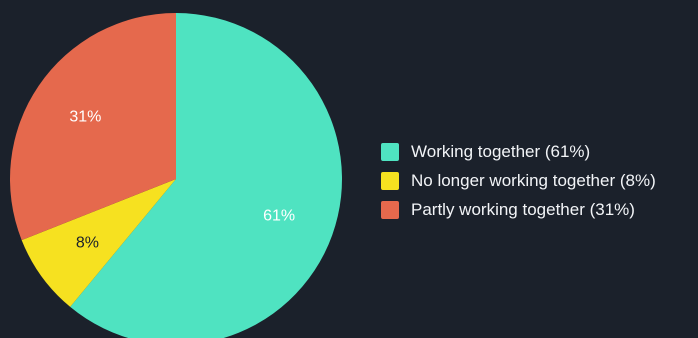  I want to click on legend-label-2: Partly working together (31%), so click(523, 209).